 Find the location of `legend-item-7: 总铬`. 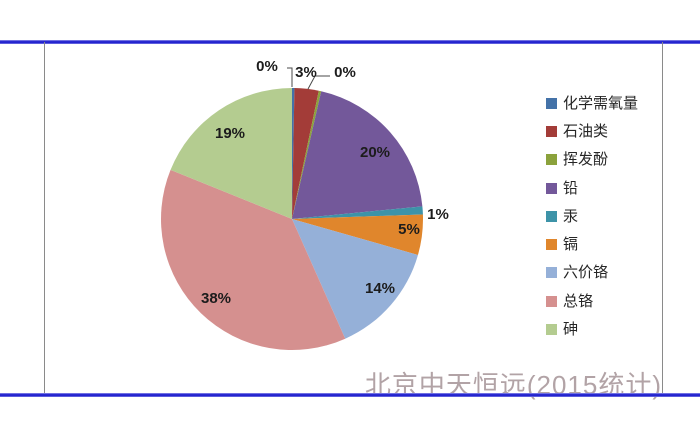

legend-item-7: 总铬 is located at coordinates (592, 301).